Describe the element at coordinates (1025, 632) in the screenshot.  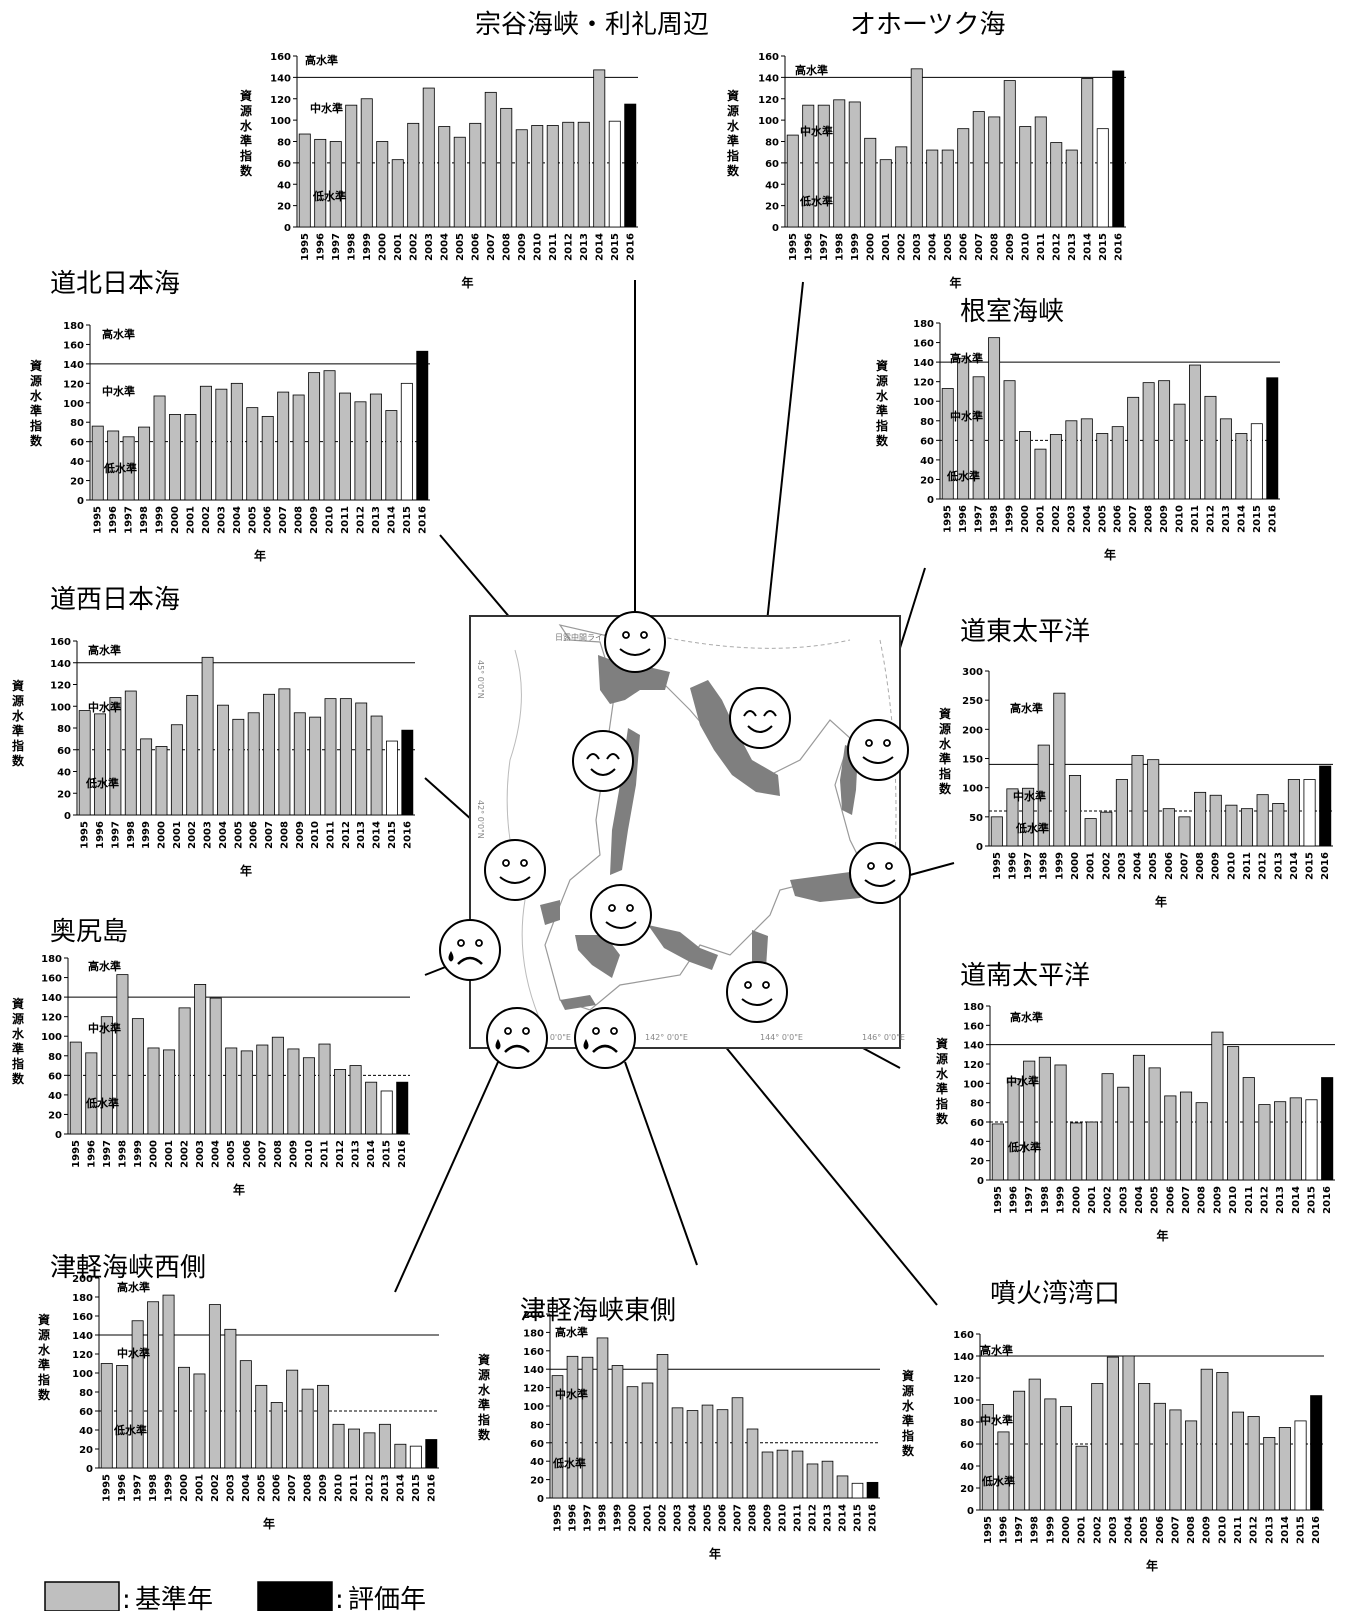
I see `chart-title: 道東太平洋` at that location.